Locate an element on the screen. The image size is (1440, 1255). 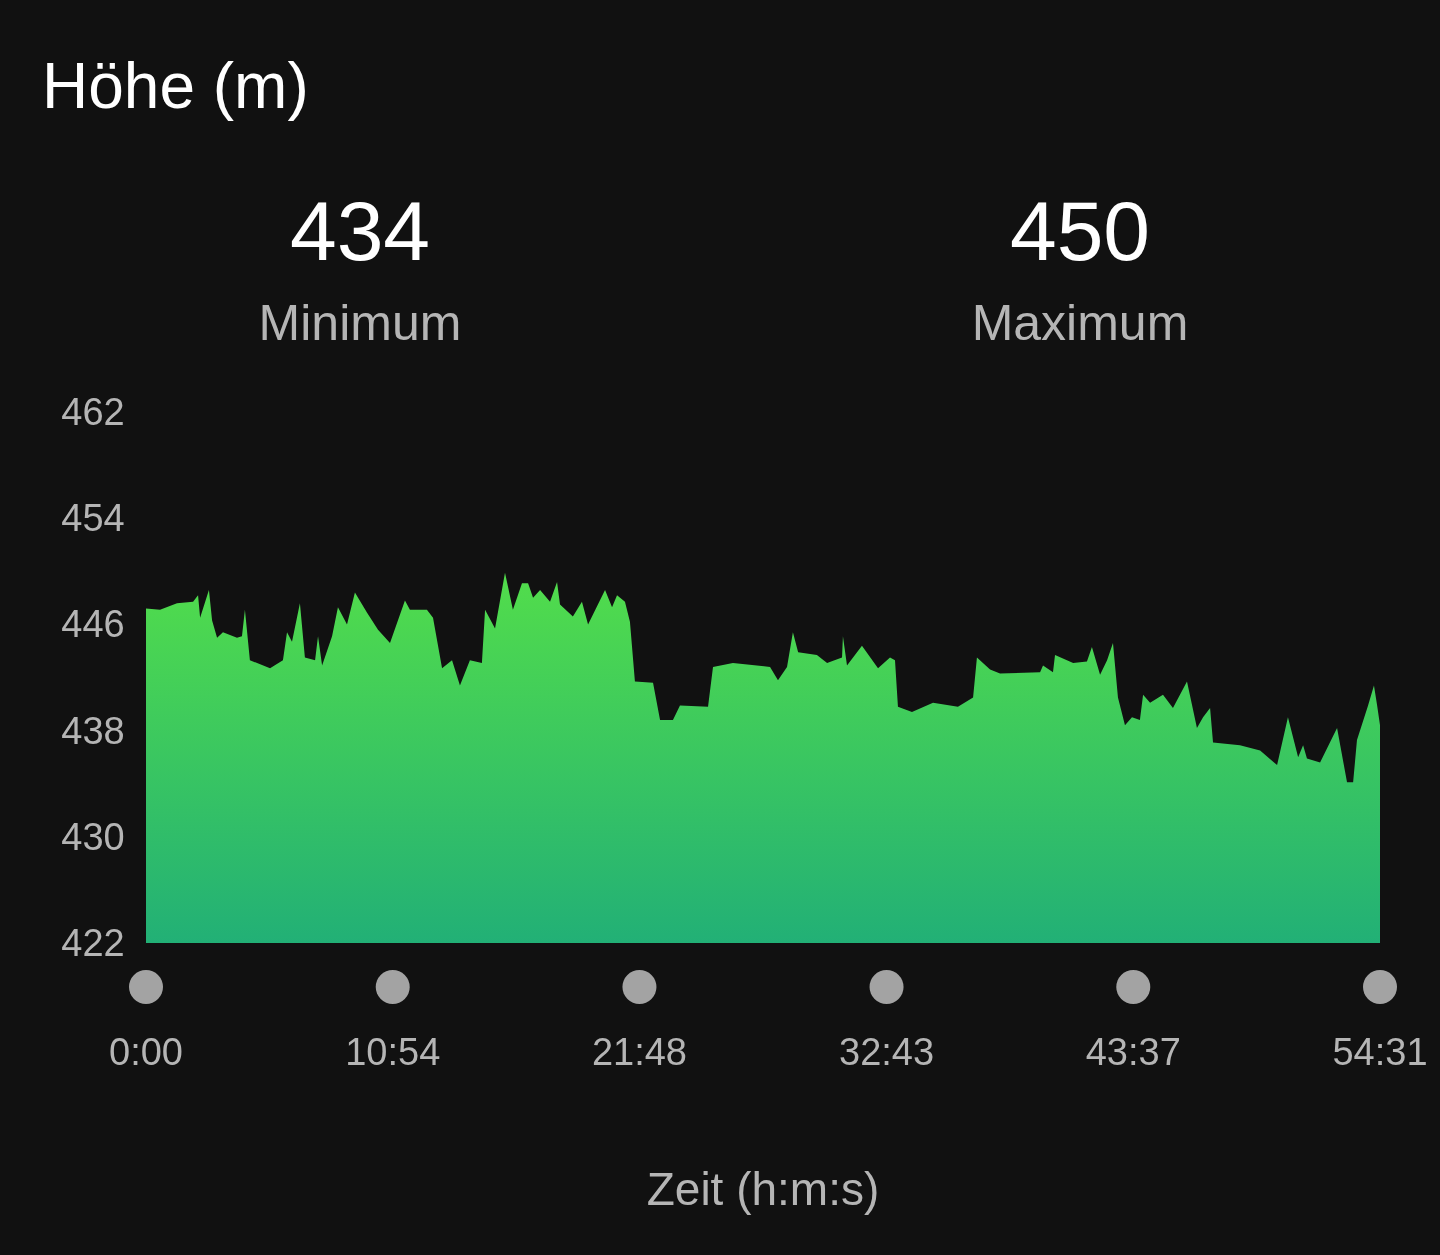
text: 450 is located at coordinates (1080, 231).